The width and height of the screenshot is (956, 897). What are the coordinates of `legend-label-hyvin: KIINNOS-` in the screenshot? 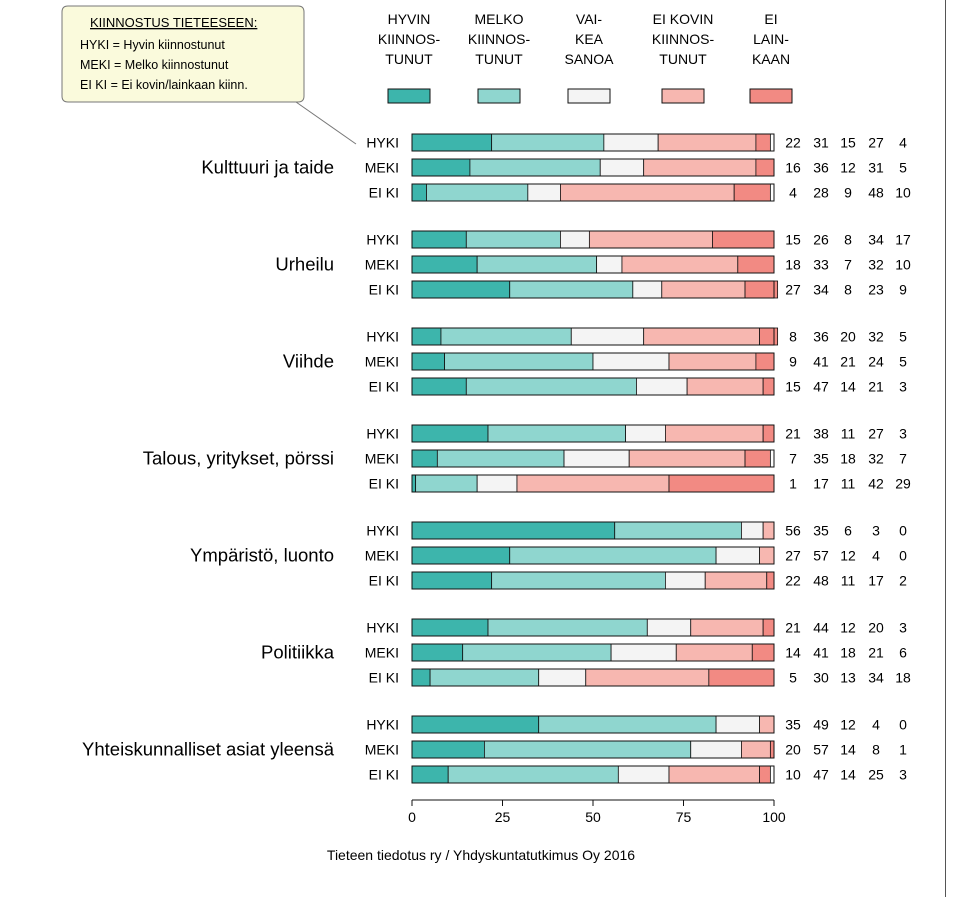 It's located at (409, 39).